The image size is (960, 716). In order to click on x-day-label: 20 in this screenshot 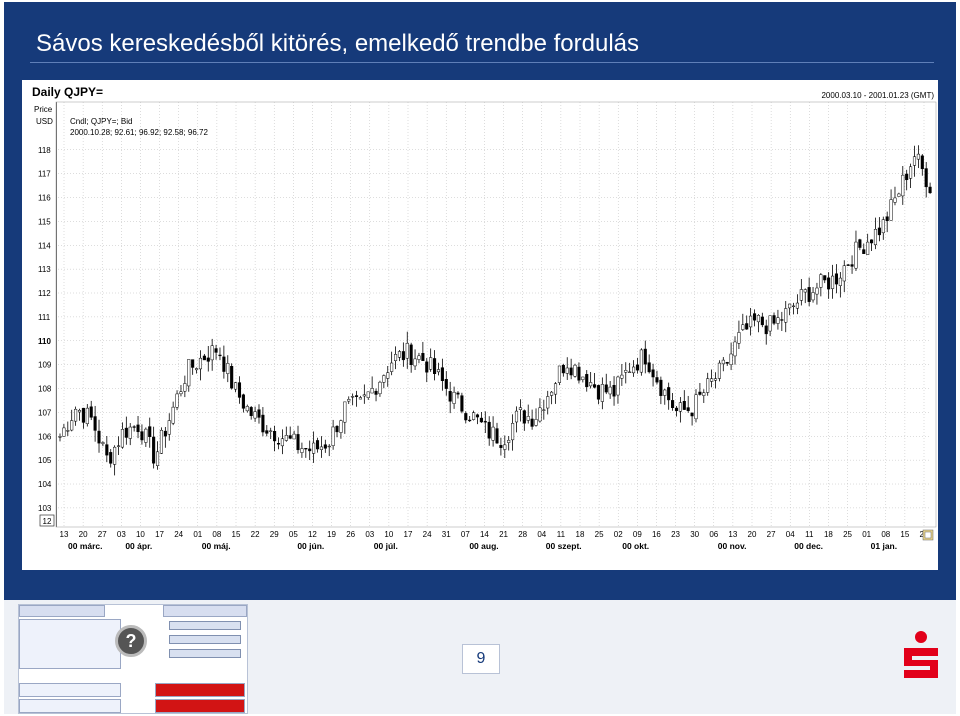, I will do `click(752, 534)`.